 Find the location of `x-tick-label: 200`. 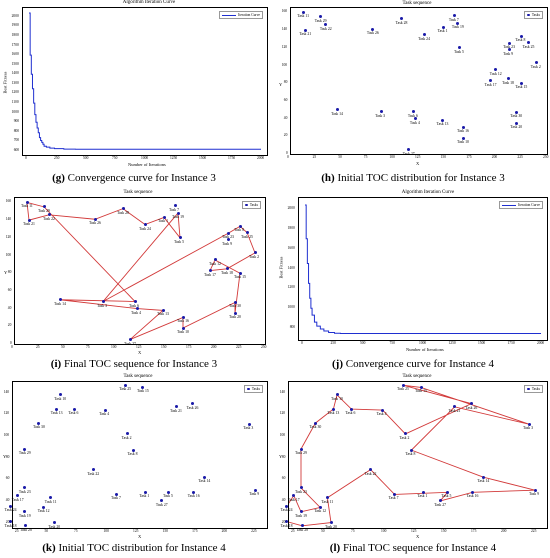

x-tick-label: 200 is located at coordinates (214, 347).